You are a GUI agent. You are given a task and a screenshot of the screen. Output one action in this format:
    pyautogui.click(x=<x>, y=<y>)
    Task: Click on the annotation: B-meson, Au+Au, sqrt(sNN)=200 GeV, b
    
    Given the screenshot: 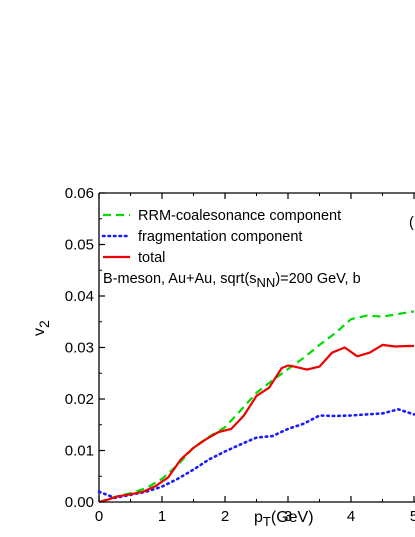 What is the action you would take?
    pyautogui.click(x=232, y=280)
    